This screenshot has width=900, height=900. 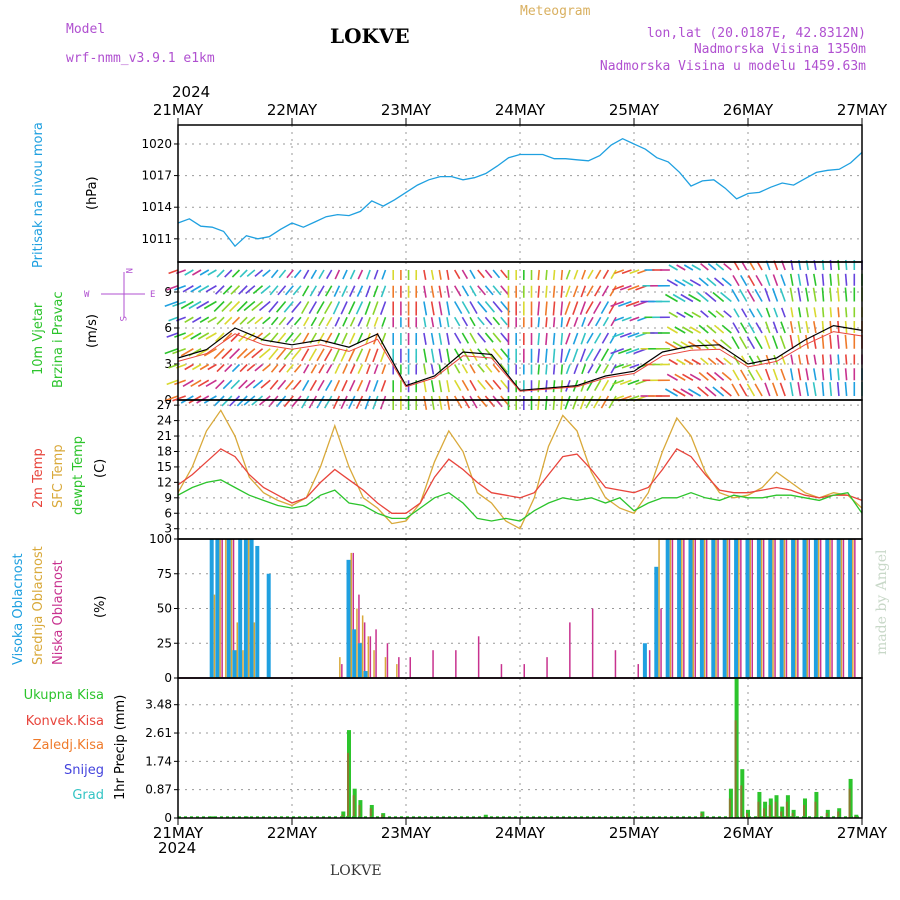 I want to click on precip-label-grad: Grad, so click(x=88, y=795).